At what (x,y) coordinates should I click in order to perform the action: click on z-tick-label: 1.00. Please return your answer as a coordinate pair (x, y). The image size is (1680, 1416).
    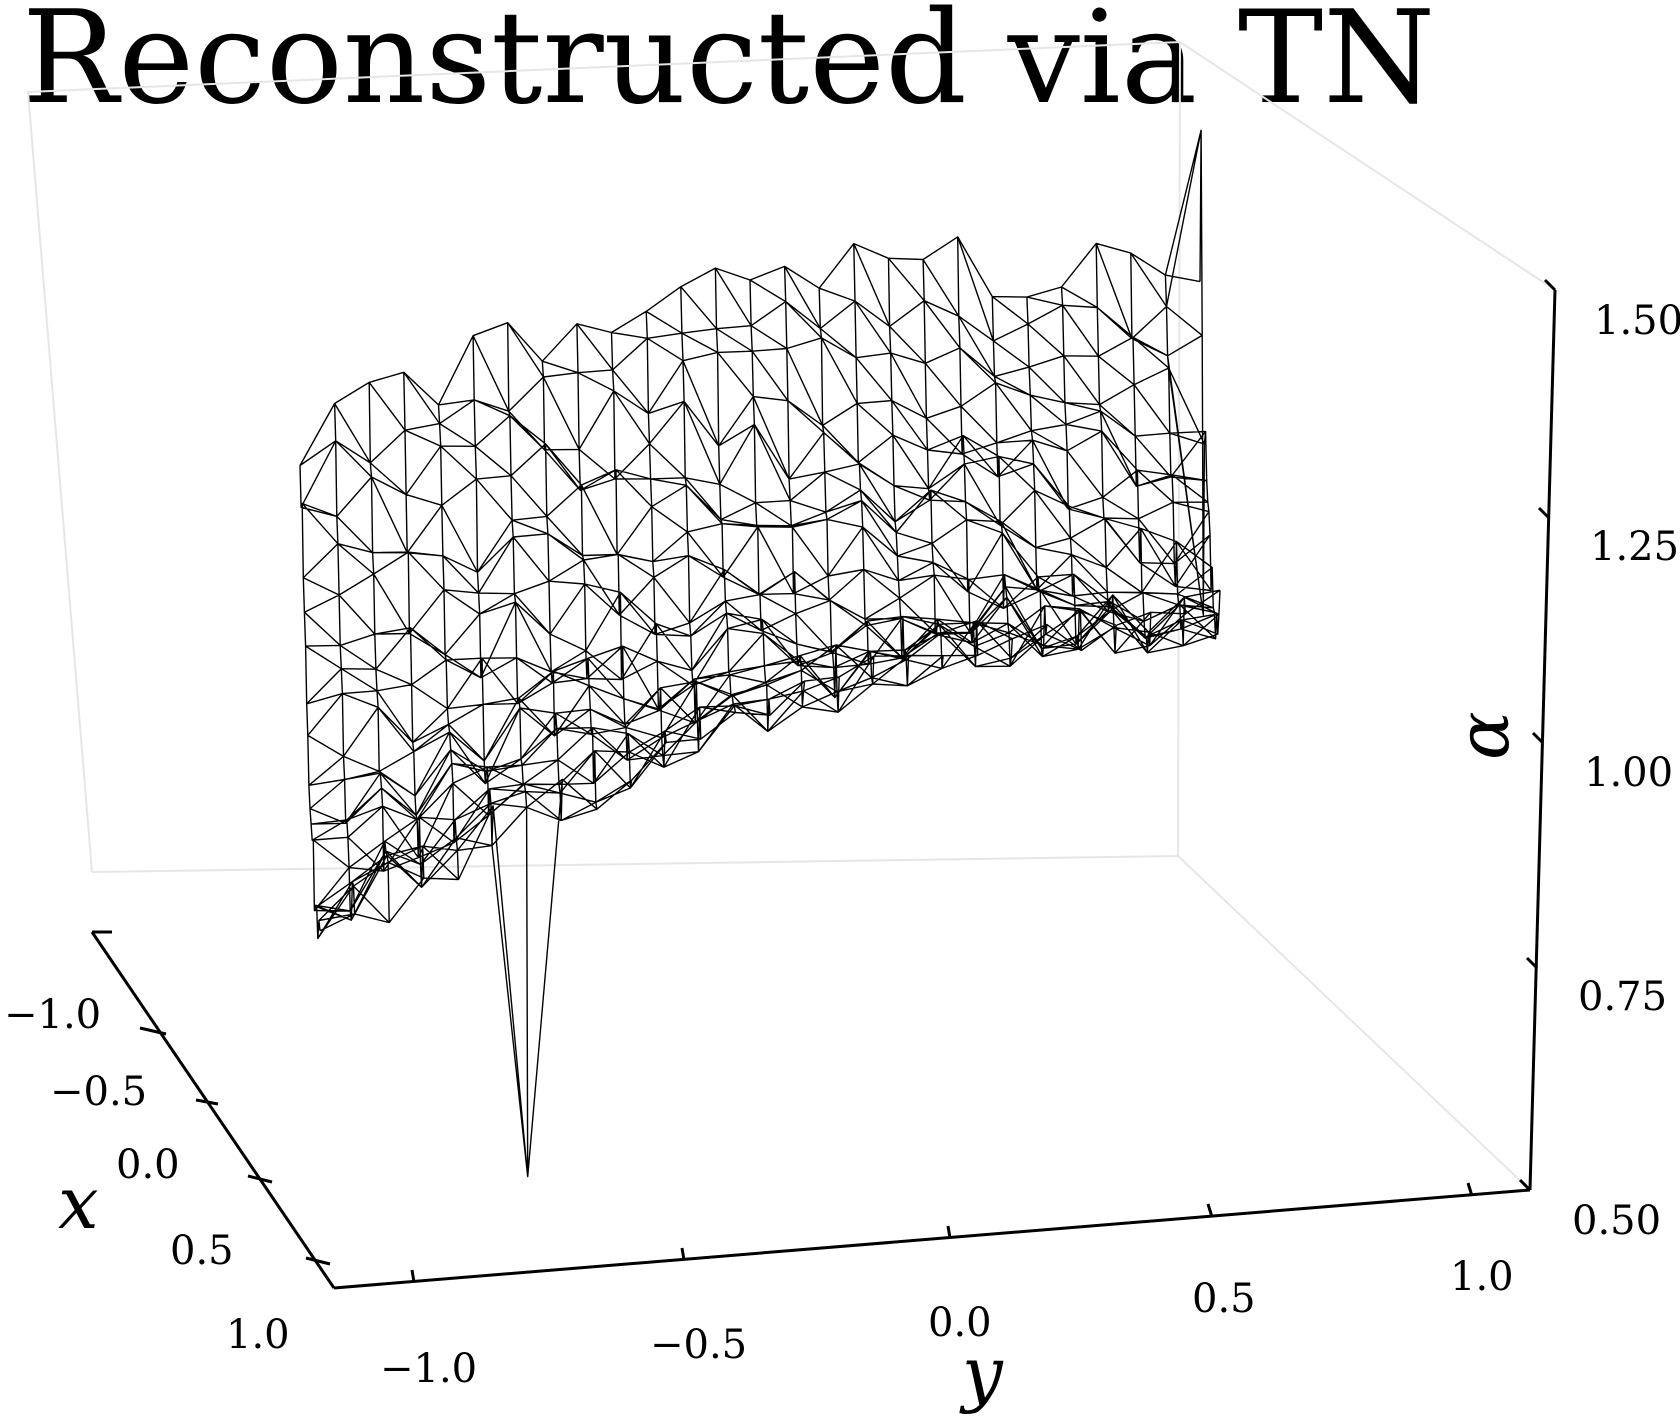
    Looking at the image, I should click on (1628, 773).